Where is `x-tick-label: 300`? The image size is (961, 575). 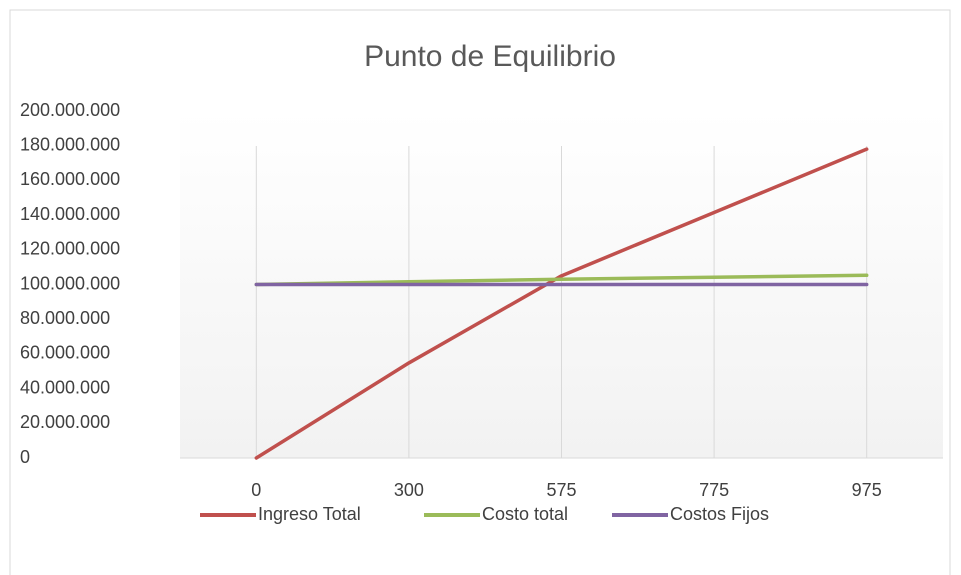 x-tick-label: 300 is located at coordinates (409, 490).